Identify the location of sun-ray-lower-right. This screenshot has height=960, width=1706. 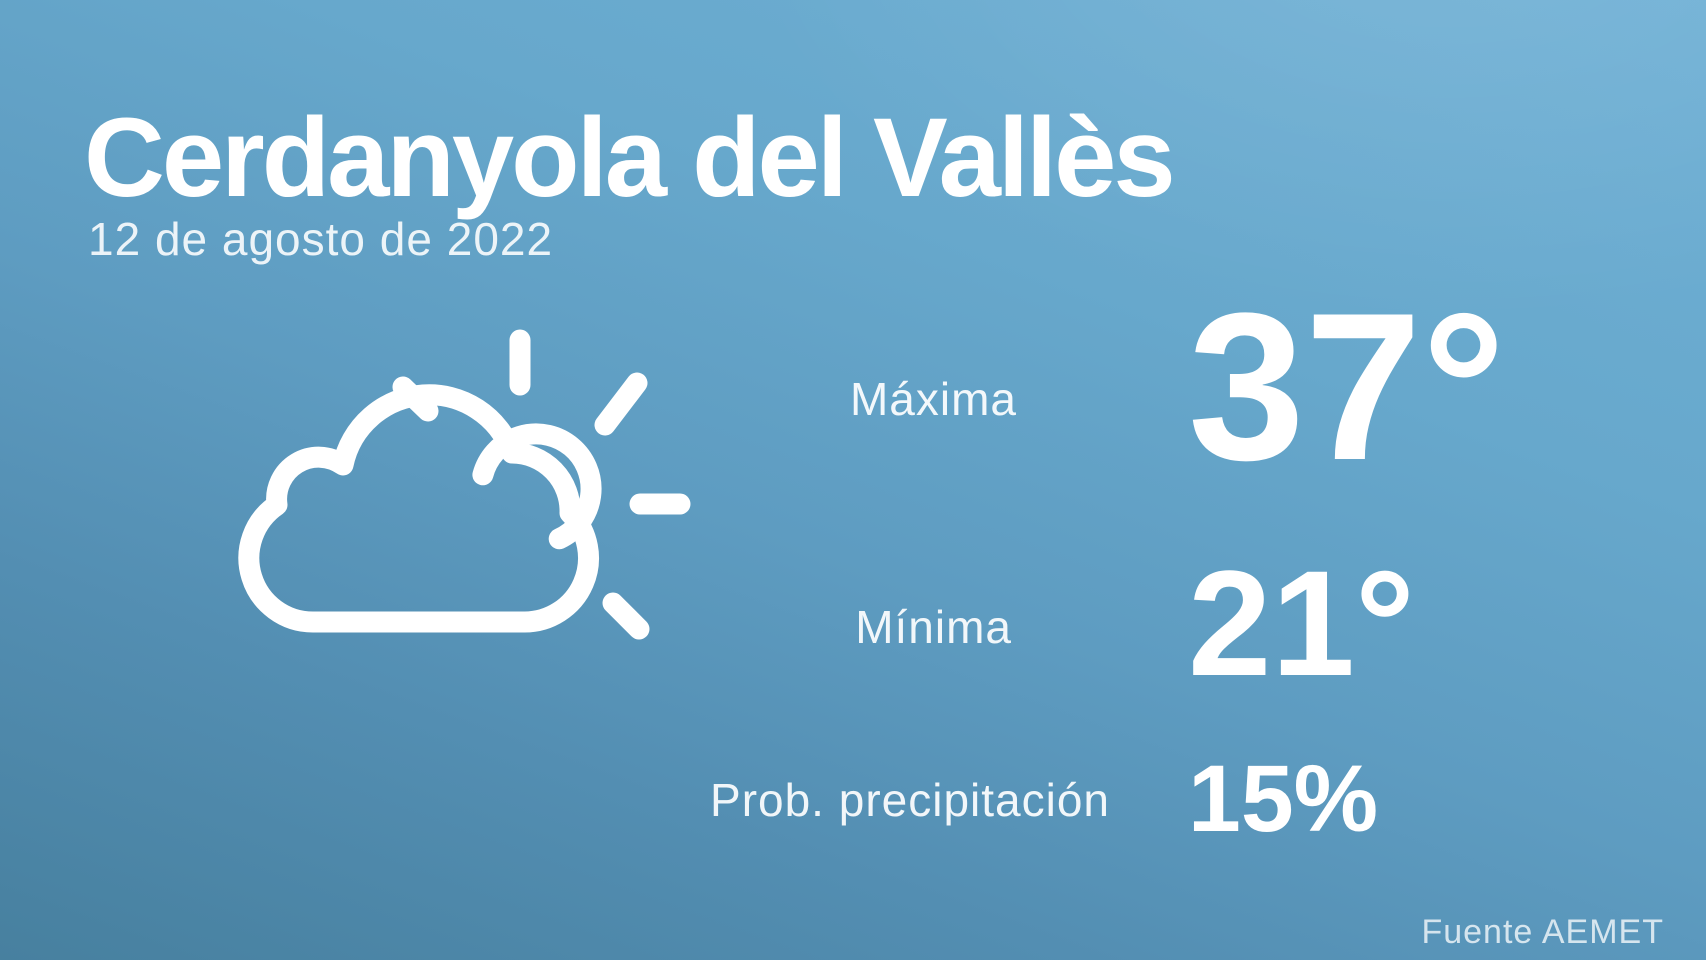
(626, 616).